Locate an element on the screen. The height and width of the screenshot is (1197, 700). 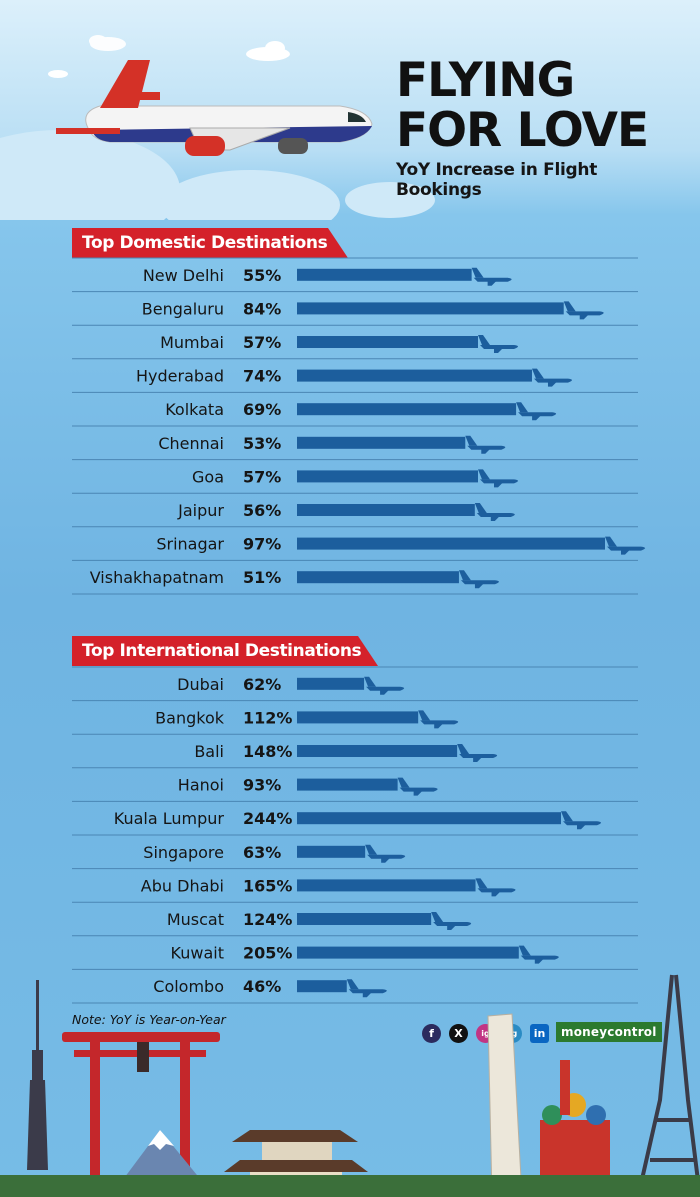
value-label: 165% is located at coordinates (267, 885).